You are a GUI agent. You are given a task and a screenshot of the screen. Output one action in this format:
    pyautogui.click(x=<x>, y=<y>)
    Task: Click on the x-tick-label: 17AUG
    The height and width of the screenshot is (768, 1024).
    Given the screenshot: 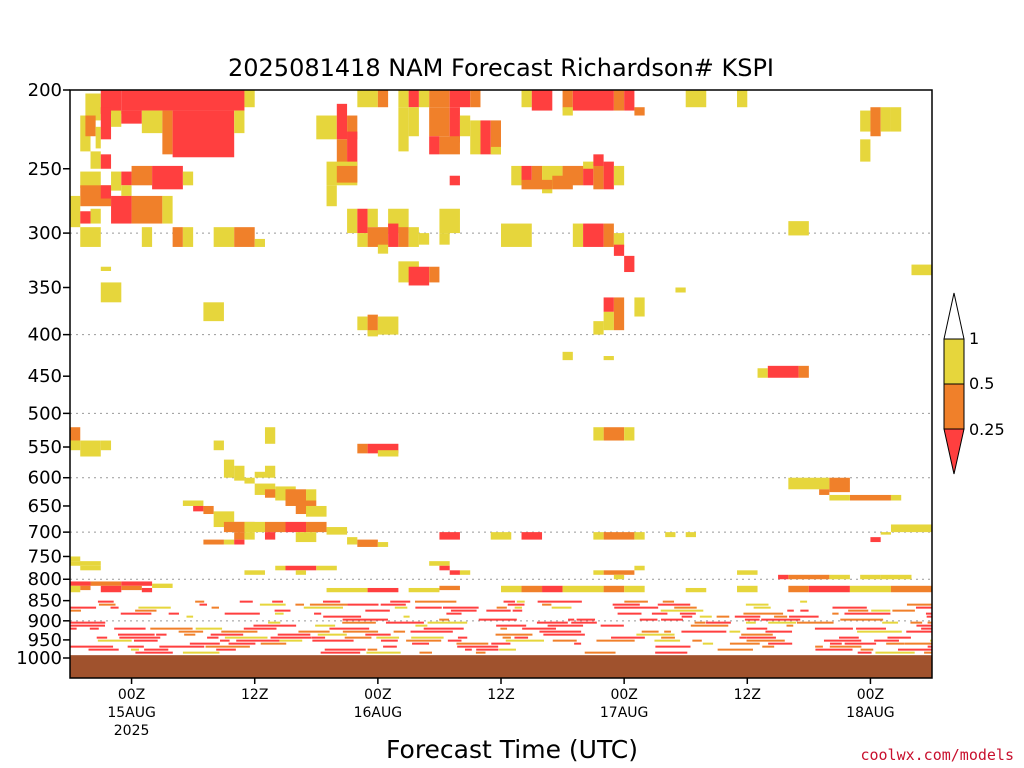 What is the action you would take?
    pyautogui.click(x=624, y=713)
    